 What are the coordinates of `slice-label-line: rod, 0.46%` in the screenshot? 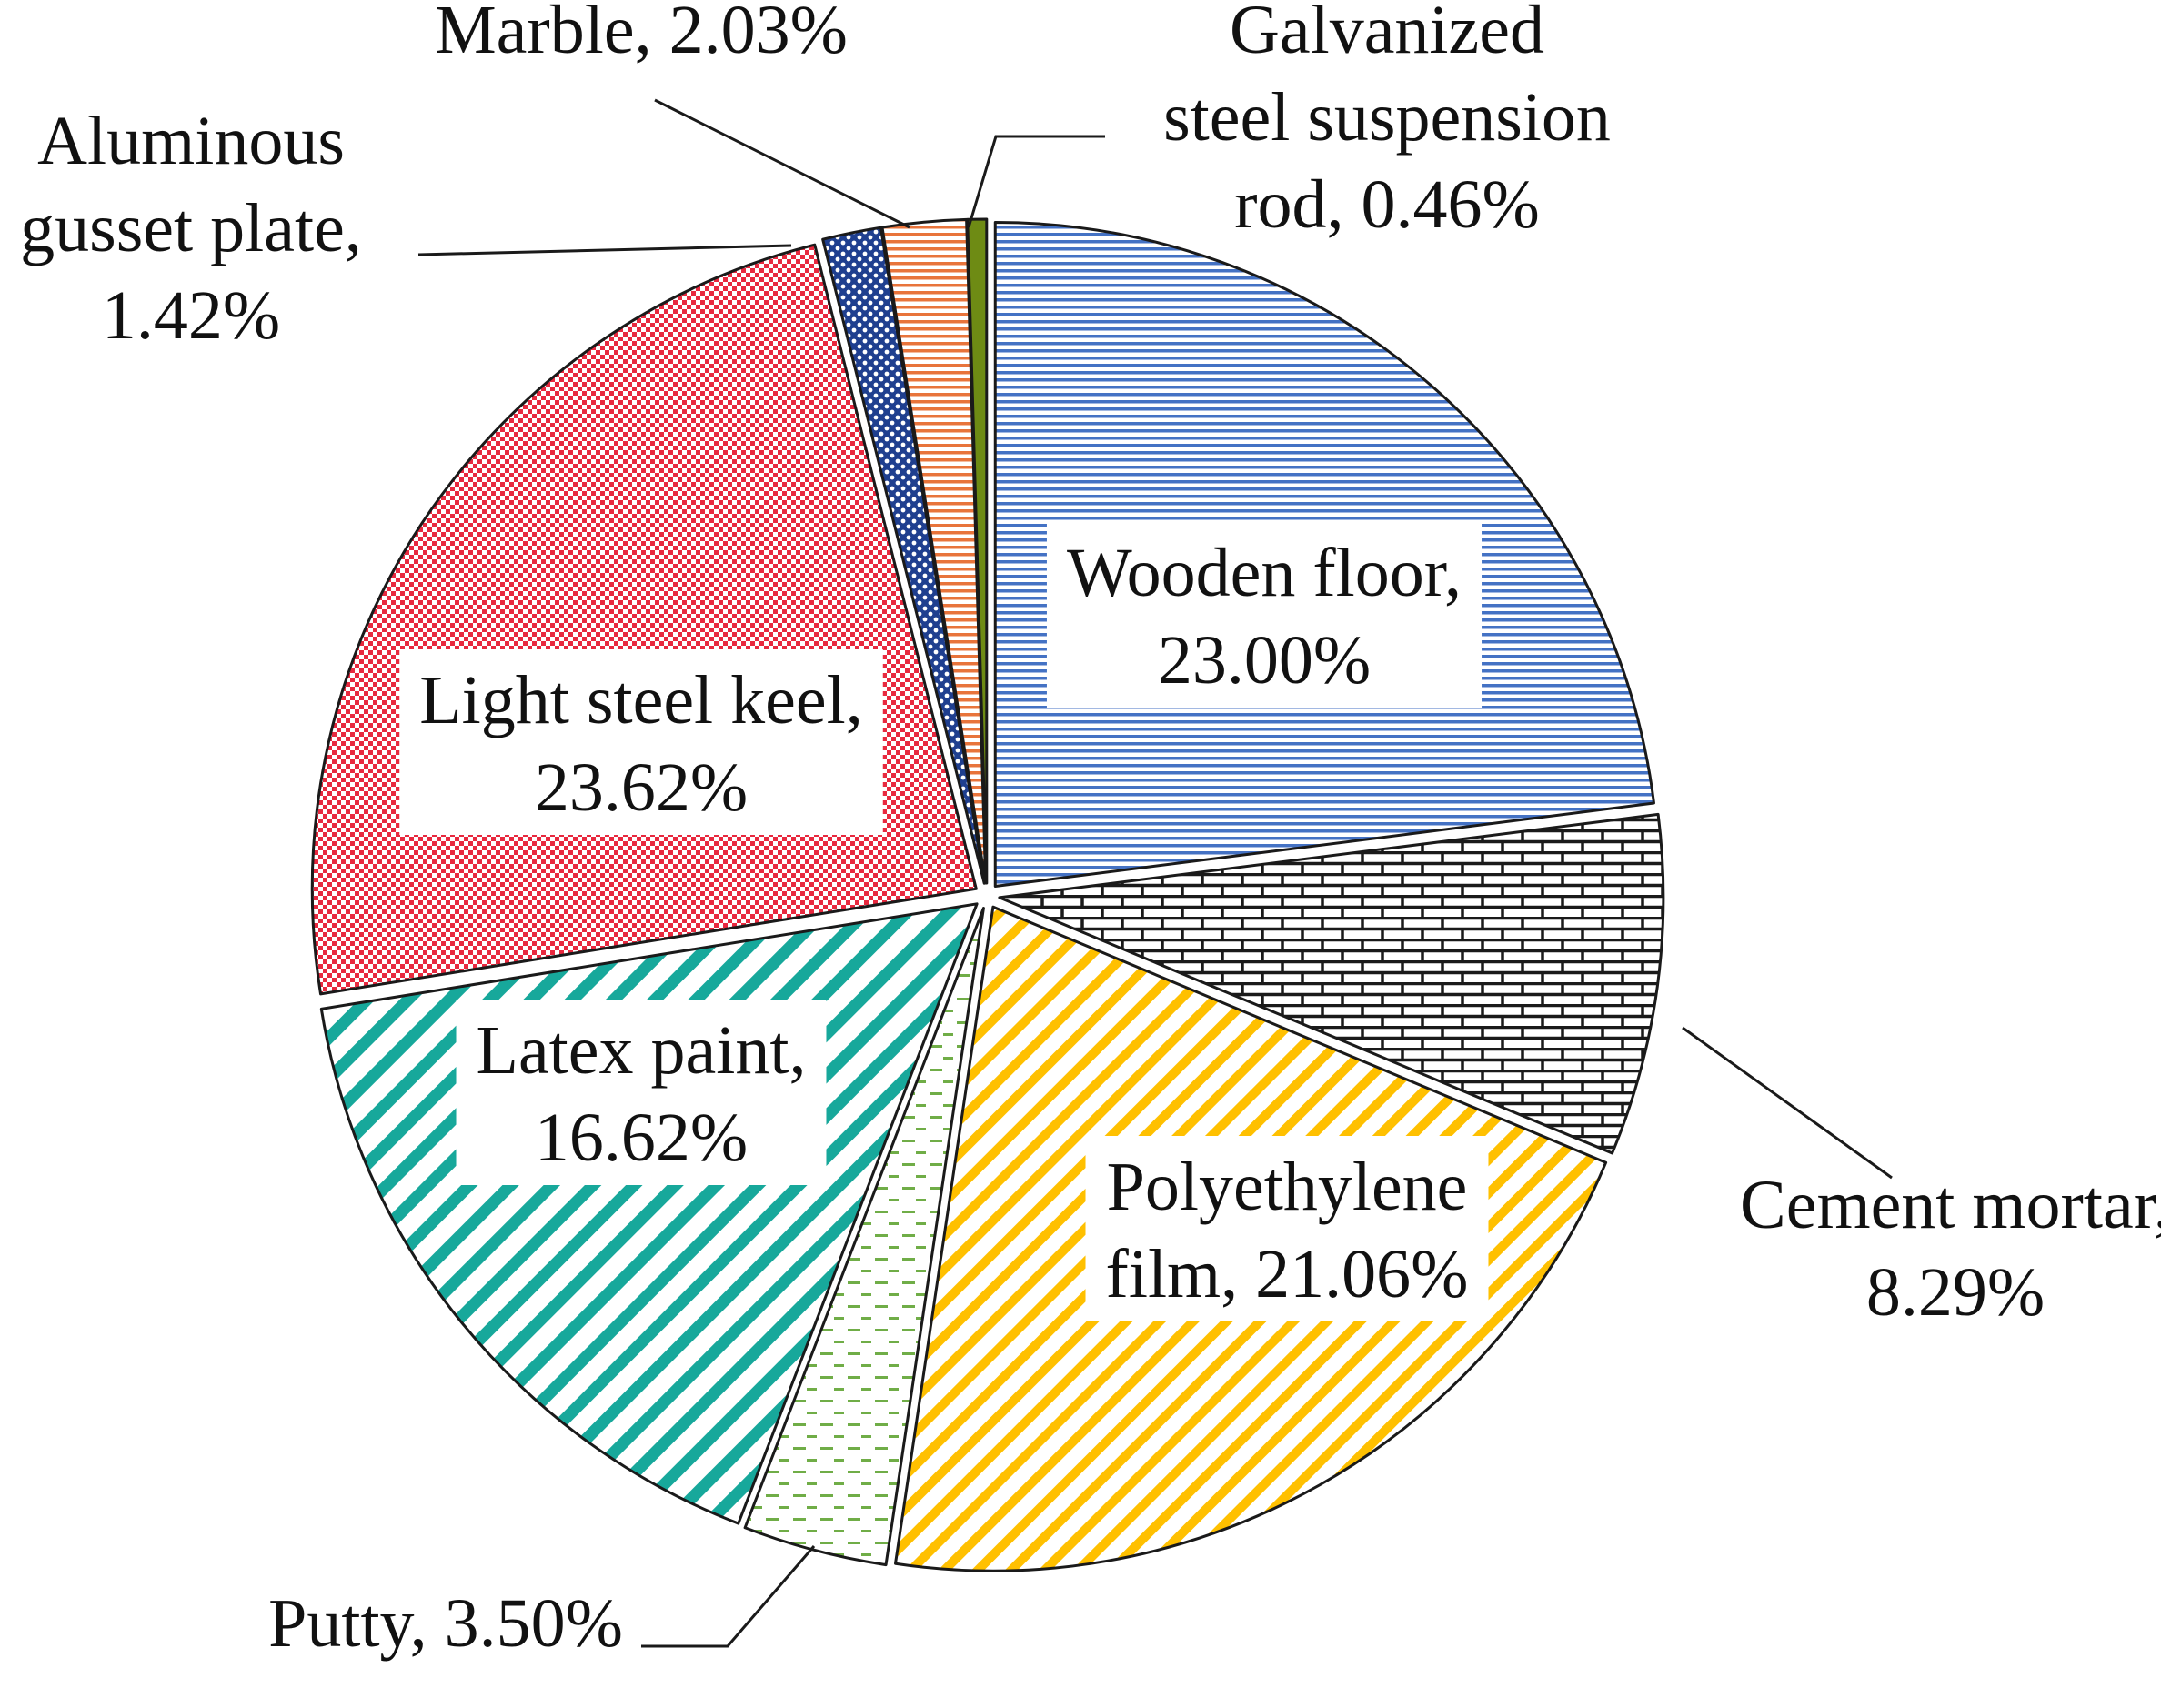 It's located at (1387, 204).